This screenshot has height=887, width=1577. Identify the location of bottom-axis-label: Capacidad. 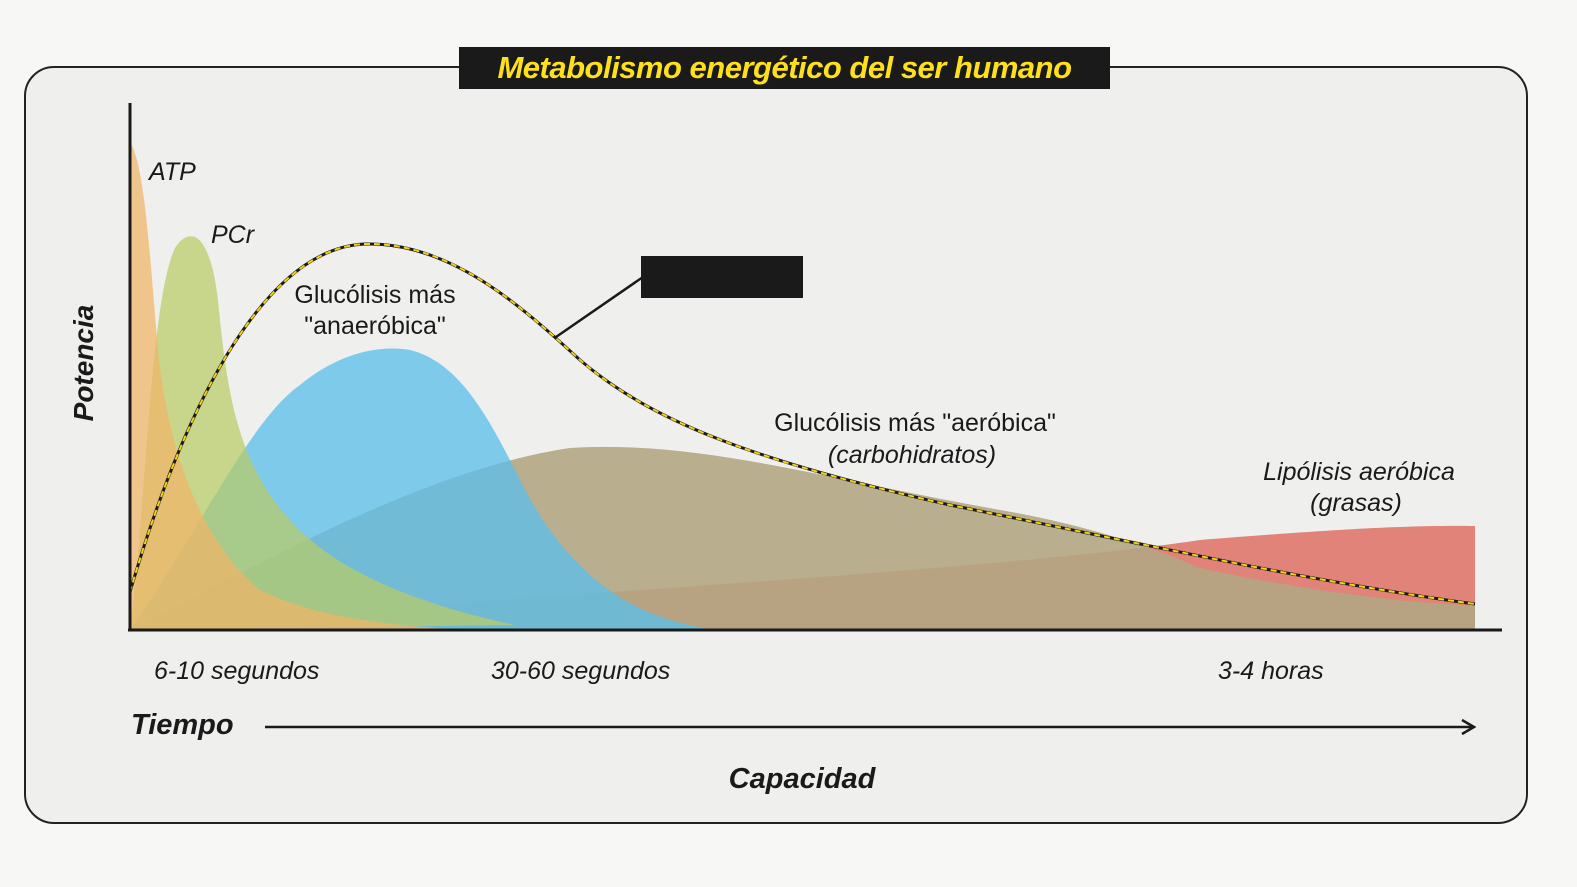
(803, 779).